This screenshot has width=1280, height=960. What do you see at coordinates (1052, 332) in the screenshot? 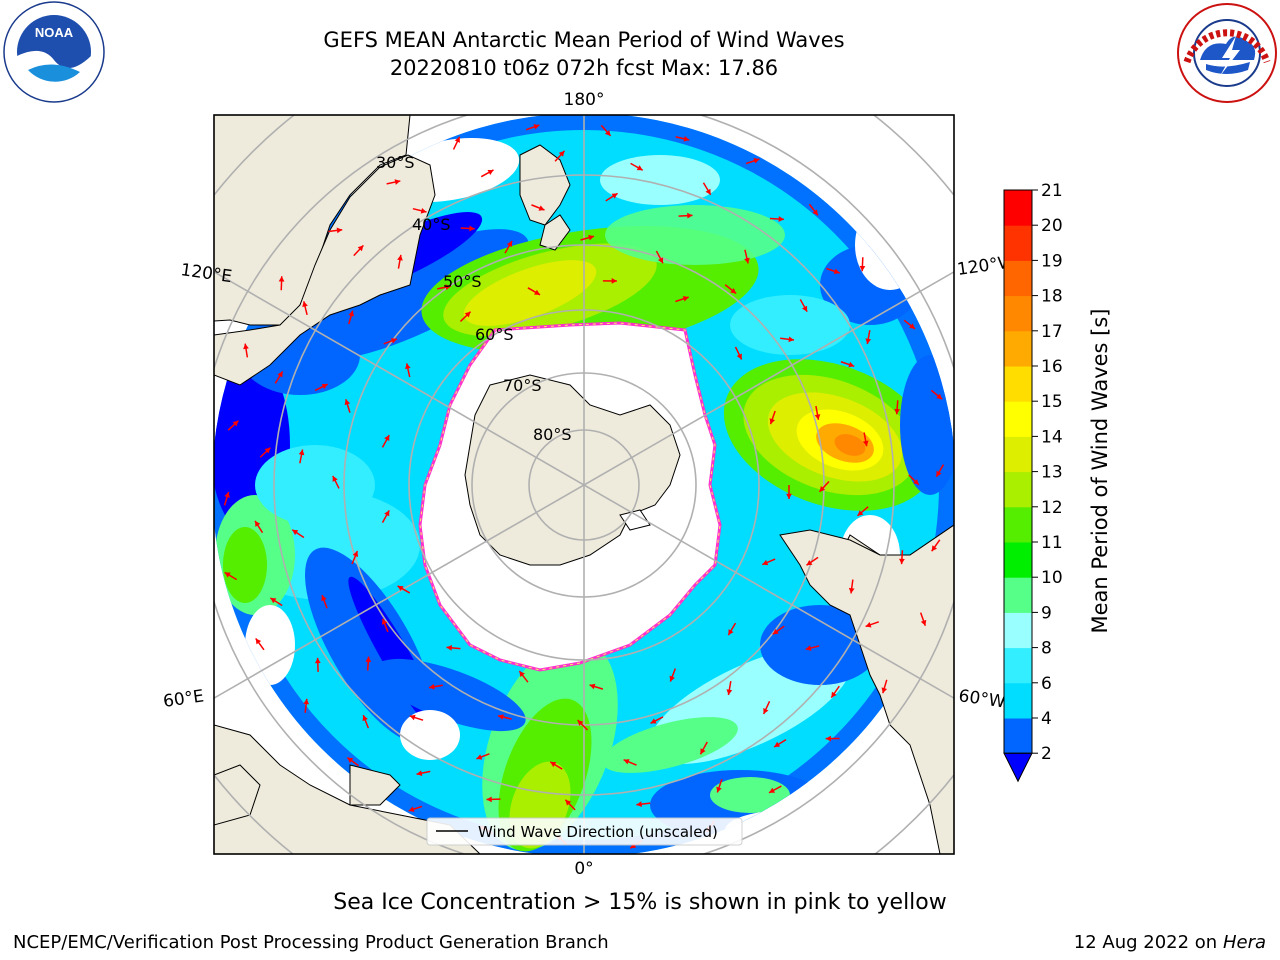
I see `colorbar-tick-label: 17` at bounding box center [1052, 332].